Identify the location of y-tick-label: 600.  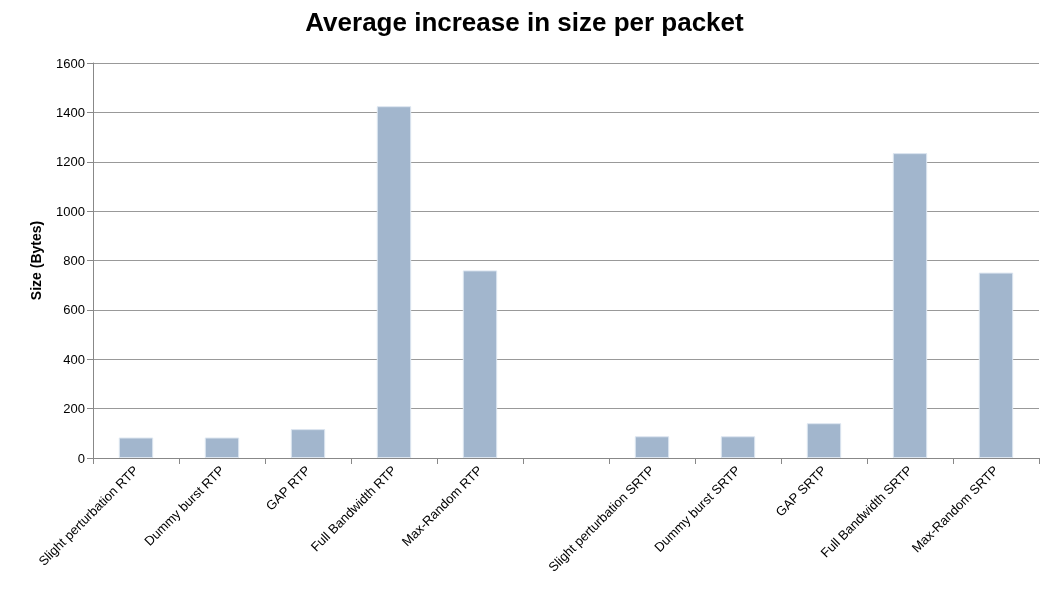
(74, 310).